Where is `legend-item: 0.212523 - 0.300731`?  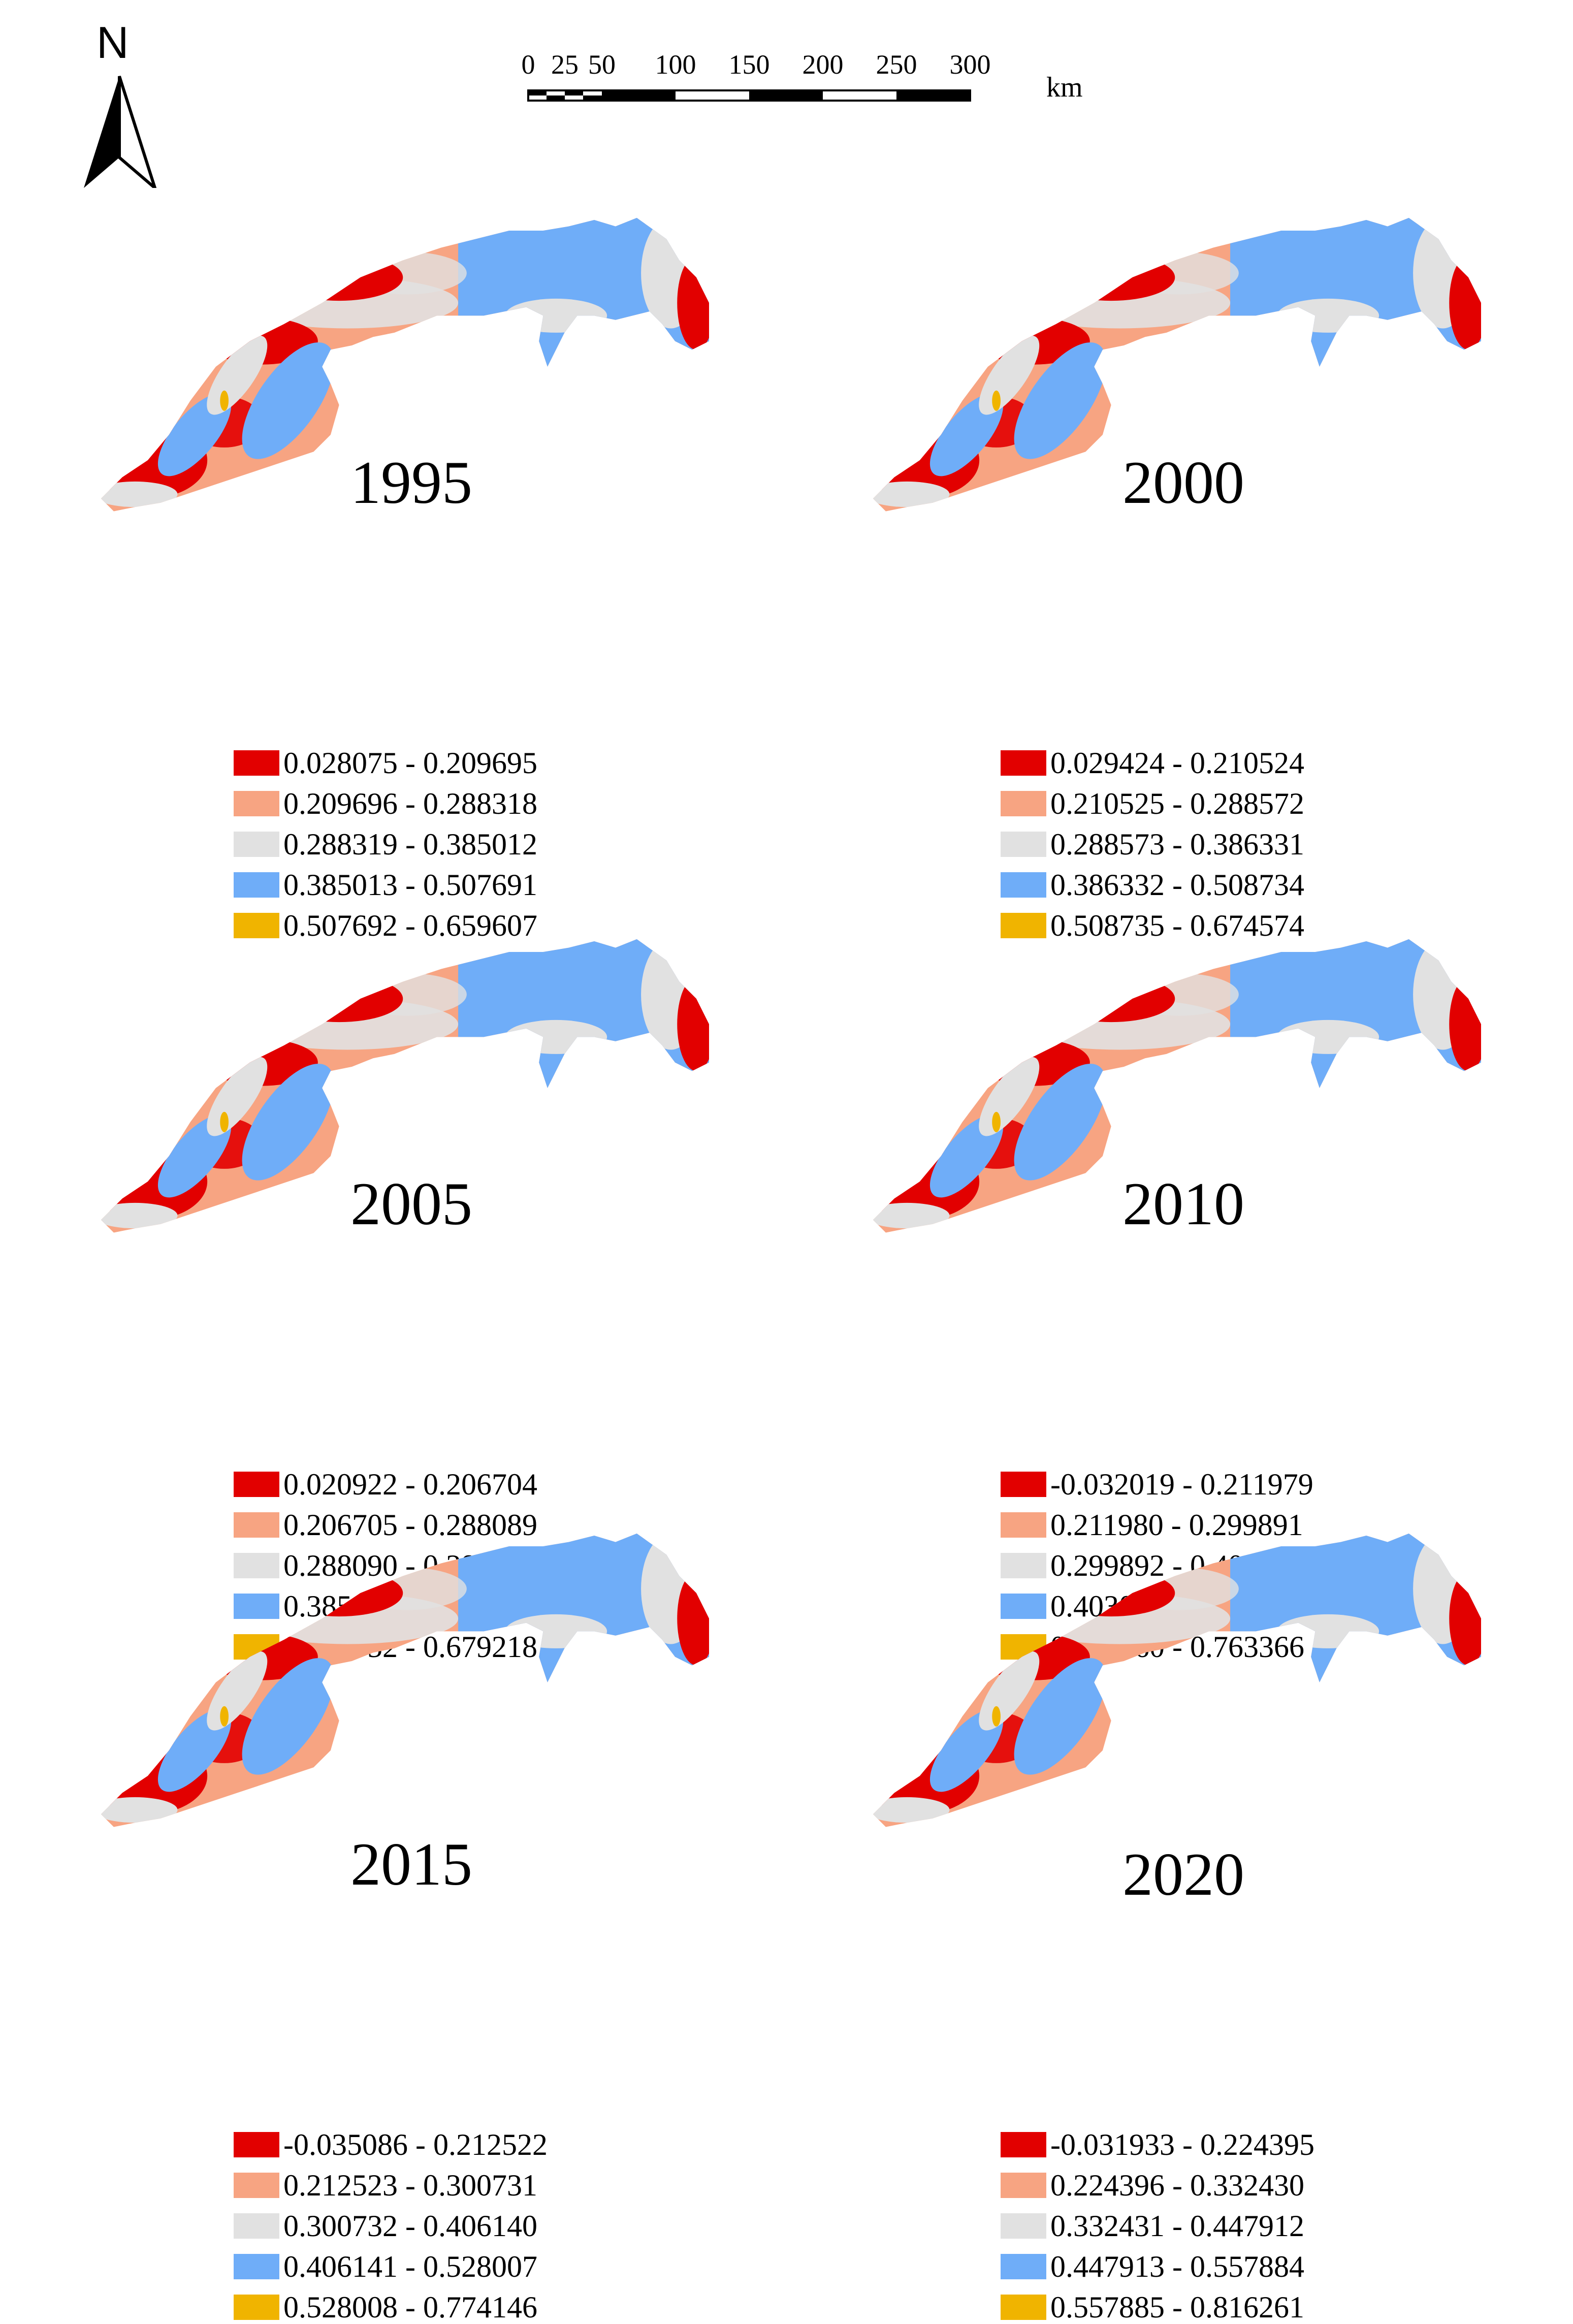 legend-item: 0.212523 - 0.300731 is located at coordinates (385, 2185).